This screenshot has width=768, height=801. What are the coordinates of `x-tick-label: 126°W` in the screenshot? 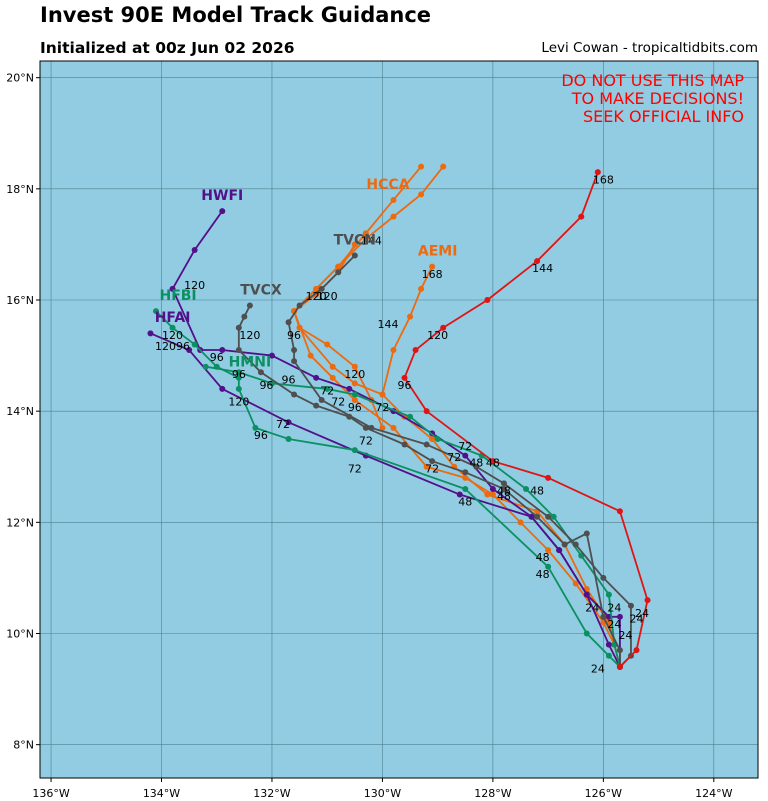 It's located at (603, 793).